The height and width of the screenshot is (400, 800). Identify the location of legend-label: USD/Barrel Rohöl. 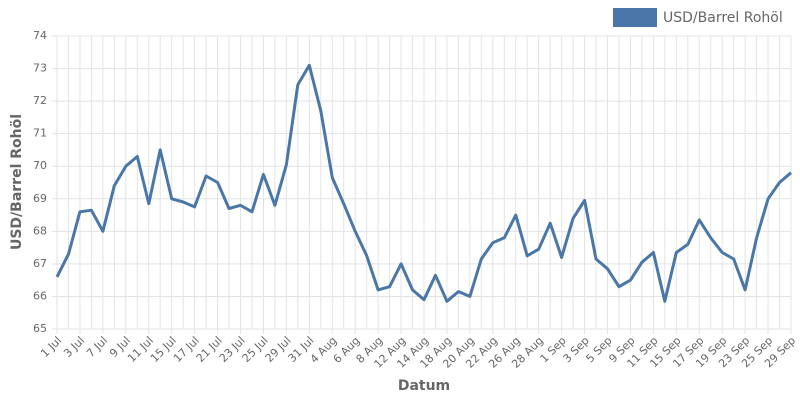
(723, 18).